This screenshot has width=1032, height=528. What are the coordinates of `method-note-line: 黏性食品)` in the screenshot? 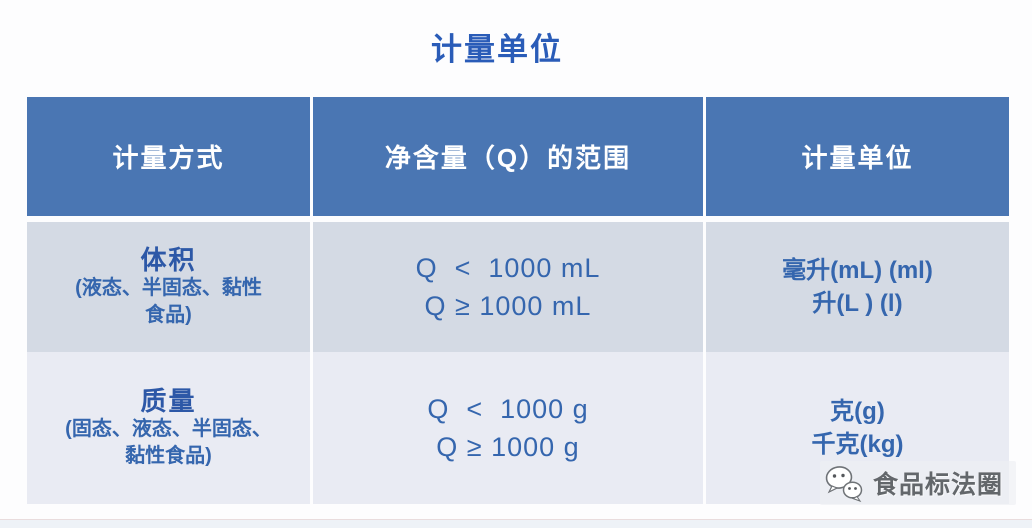 It's located at (168, 456).